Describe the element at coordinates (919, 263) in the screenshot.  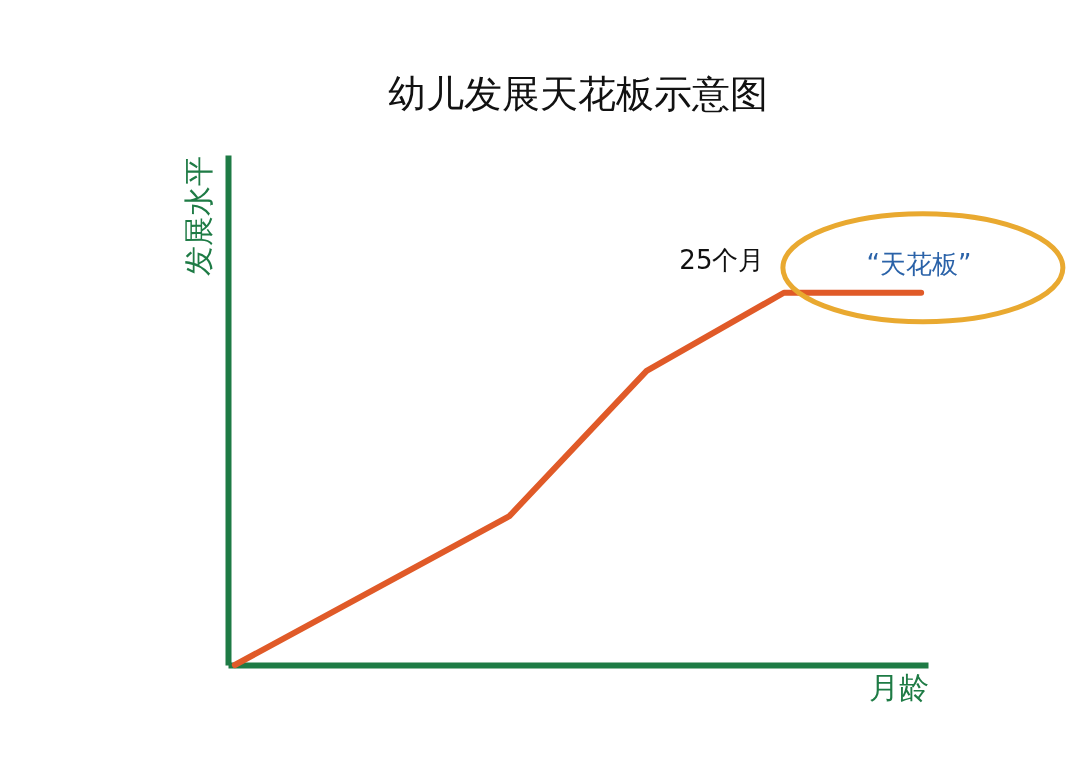
I see `text: “天花板”` at that location.